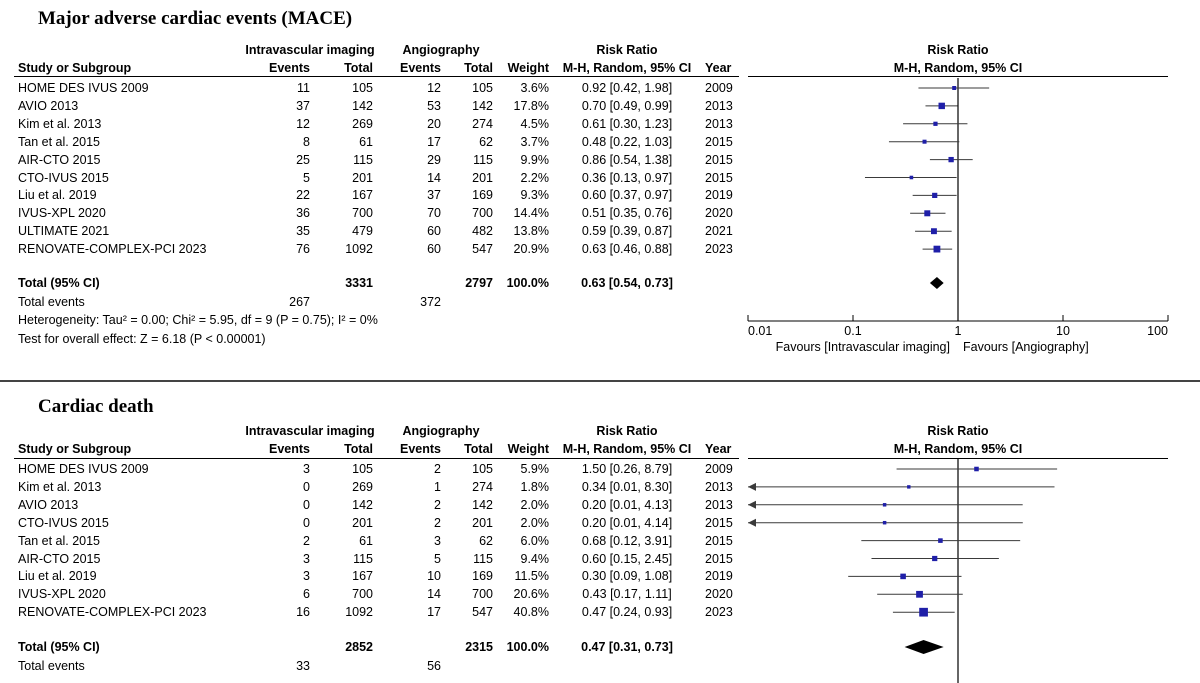 The image size is (1200, 683). What do you see at coordinates (853, 331) in the screenshot?
I see `x-tick-label: 0.1` at bounding box center [853, 331].